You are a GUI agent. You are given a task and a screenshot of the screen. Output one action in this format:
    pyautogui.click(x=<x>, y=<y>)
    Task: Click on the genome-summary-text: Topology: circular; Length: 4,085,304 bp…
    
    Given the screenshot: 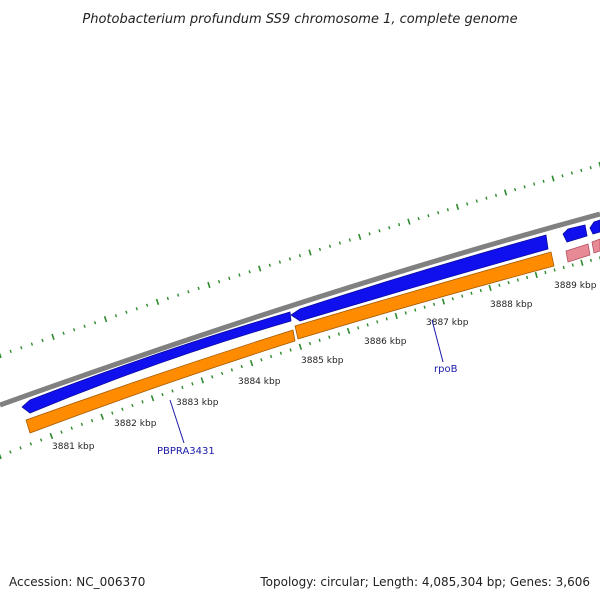 What is the action you would take?
    pyautogui.click(x=424, y=582)
    